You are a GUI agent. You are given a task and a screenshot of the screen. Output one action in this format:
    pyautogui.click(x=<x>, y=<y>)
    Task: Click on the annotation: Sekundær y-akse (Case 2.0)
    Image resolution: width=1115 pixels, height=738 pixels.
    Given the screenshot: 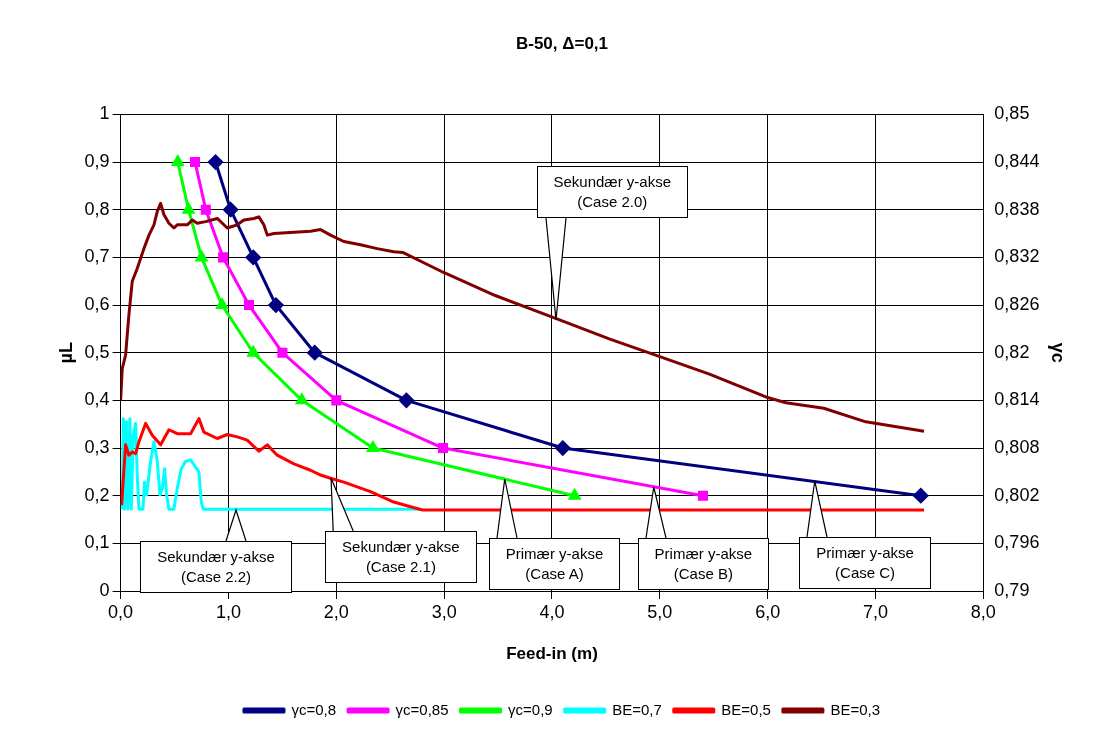 What is the action you would take?
    pyautogui.click(x=612, y=191)
    